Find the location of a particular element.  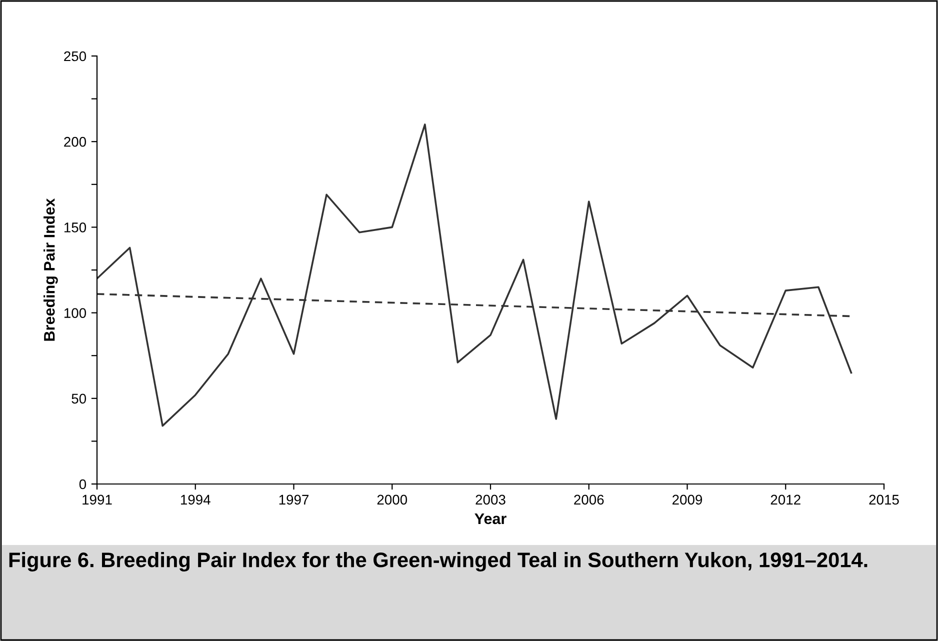

y-tick-label: 150 is located at coordinates (75, 227).